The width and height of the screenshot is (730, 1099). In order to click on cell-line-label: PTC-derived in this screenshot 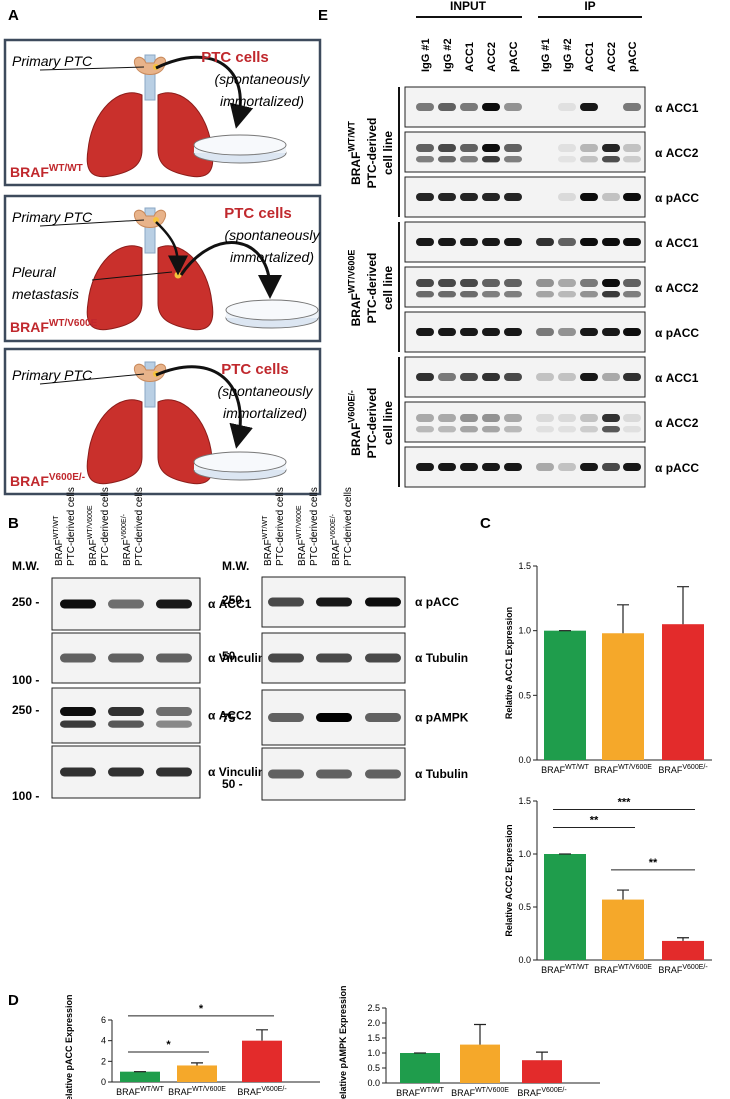, I will do `click(372, 423)`.